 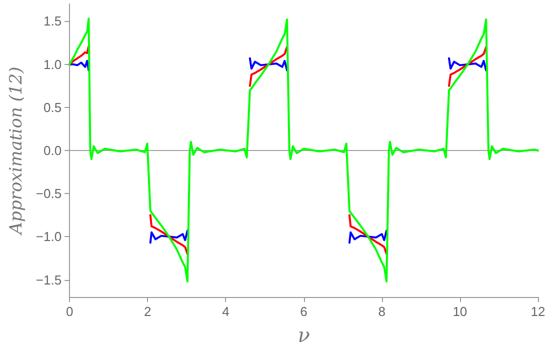 I want to click on x-tick-label: 12, so click(x=538, y=311).